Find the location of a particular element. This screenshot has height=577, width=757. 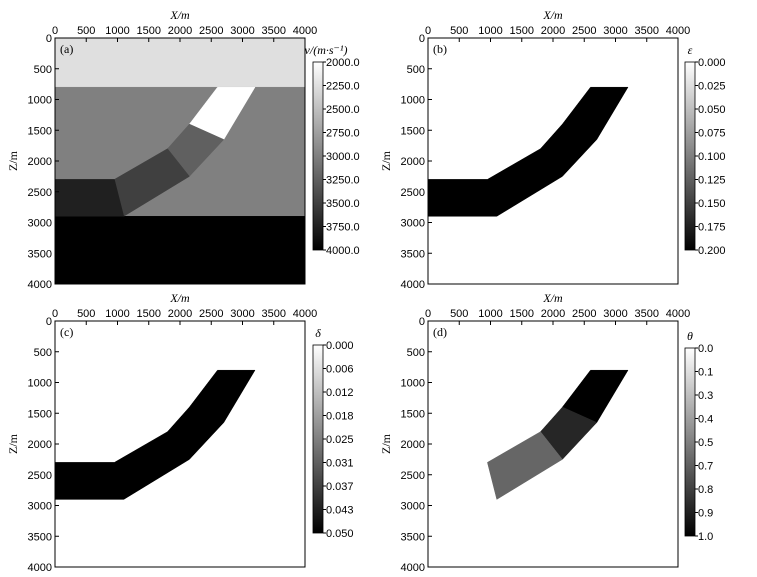

colorbar-tick-label: 2250.0 is located at coordinates (343, 87).